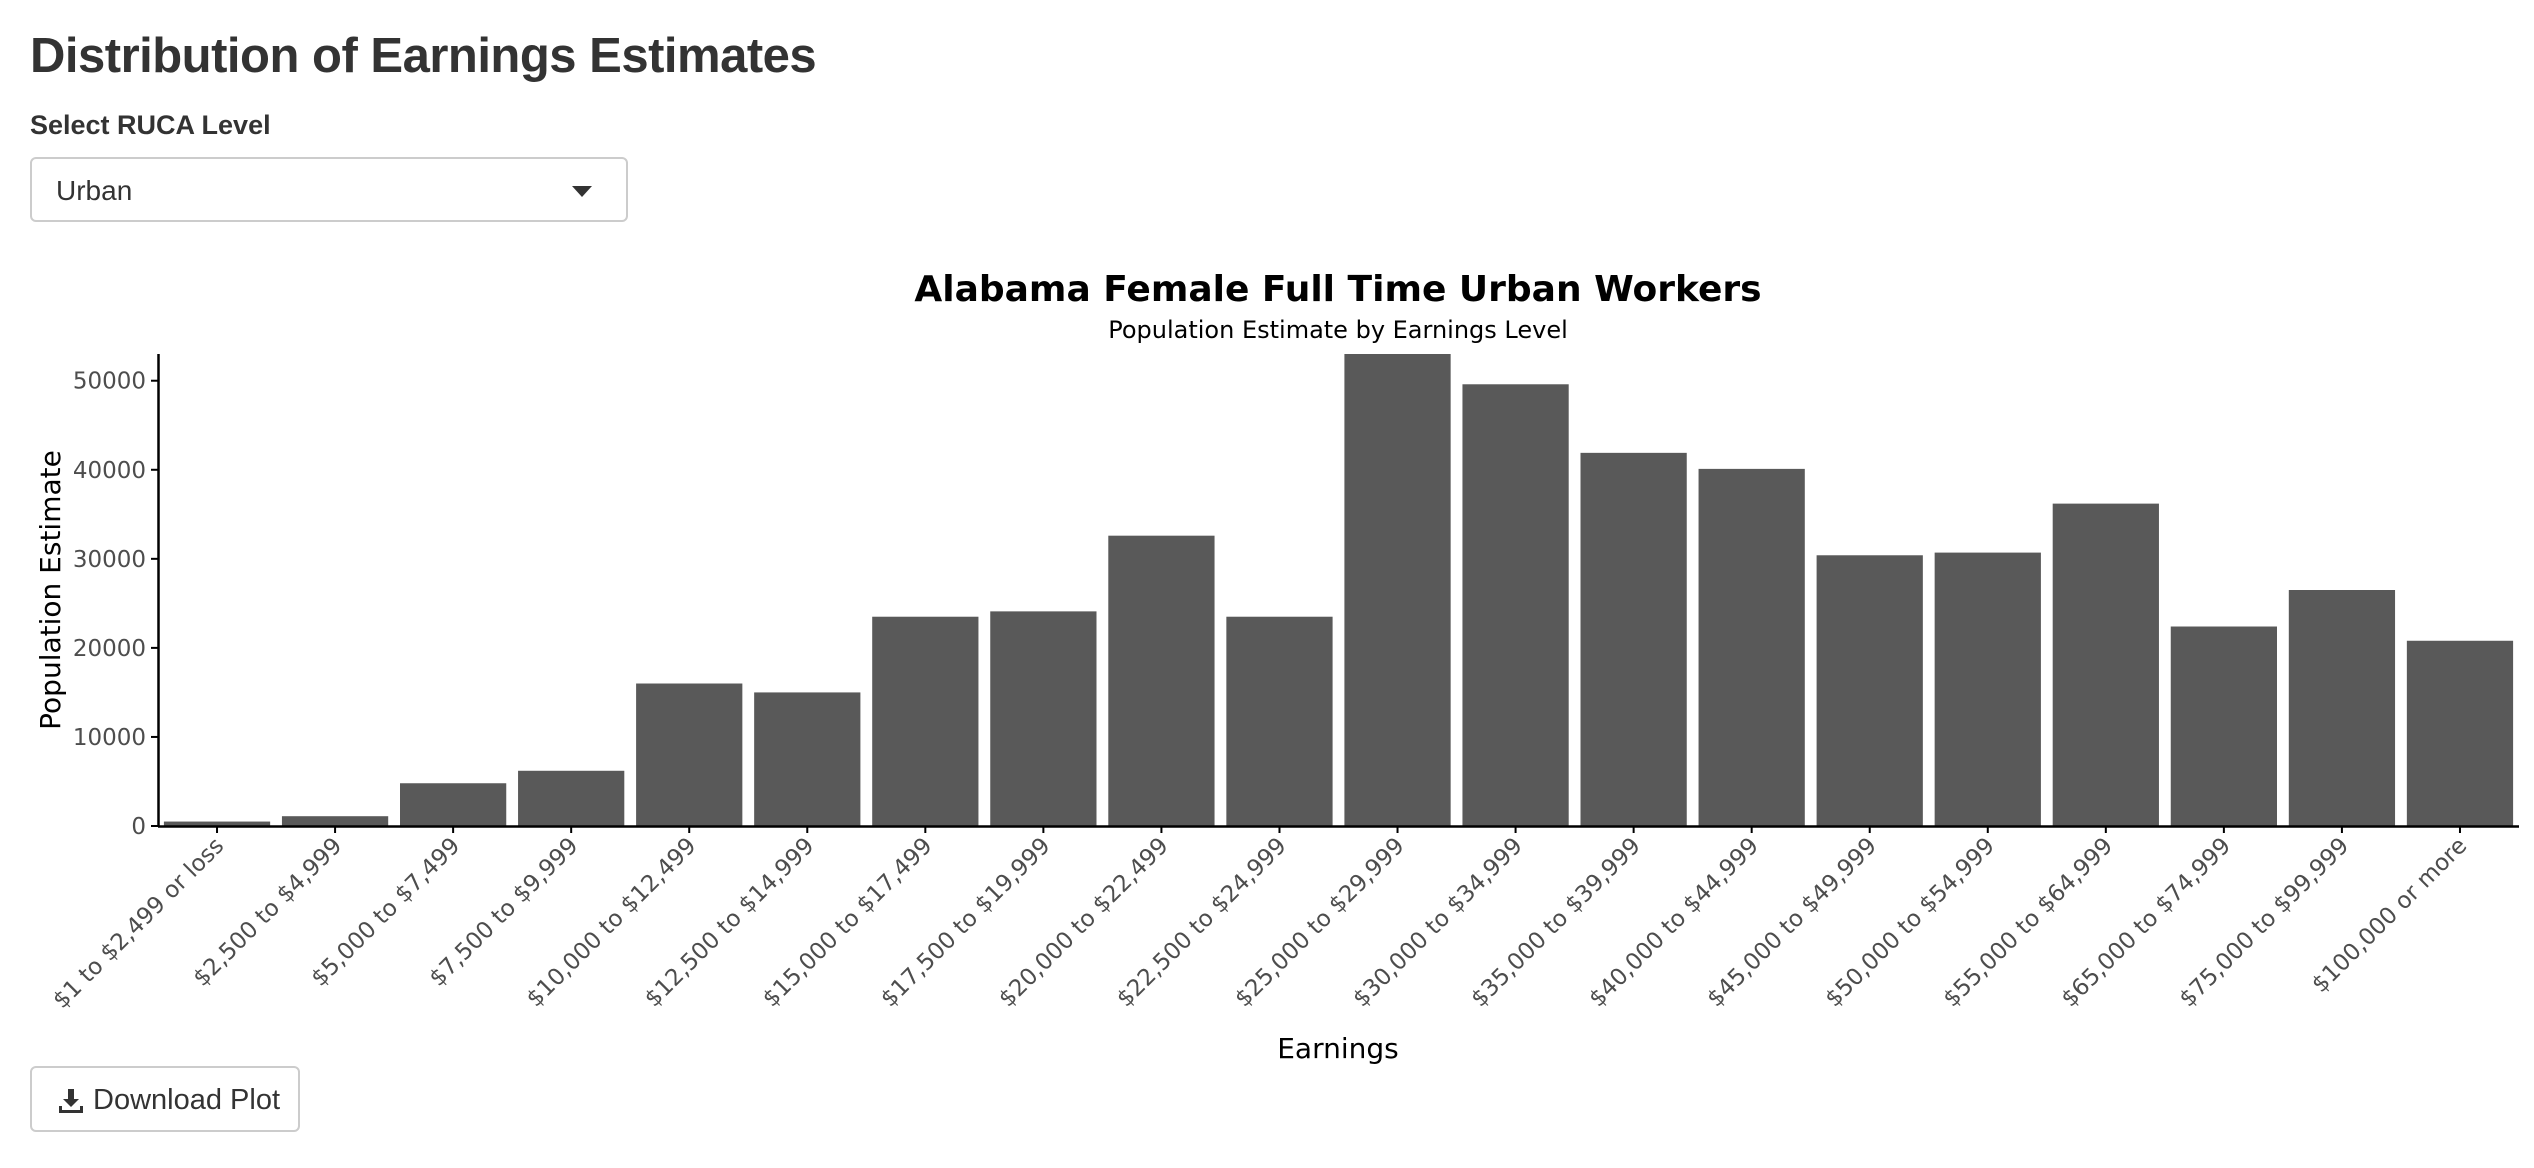 This screenshot has height=1168, width=2534. What do you see at coordinates (582, 191) in the screenshot?
I see `chevron-down-icon` at bounding box center [582, 191].